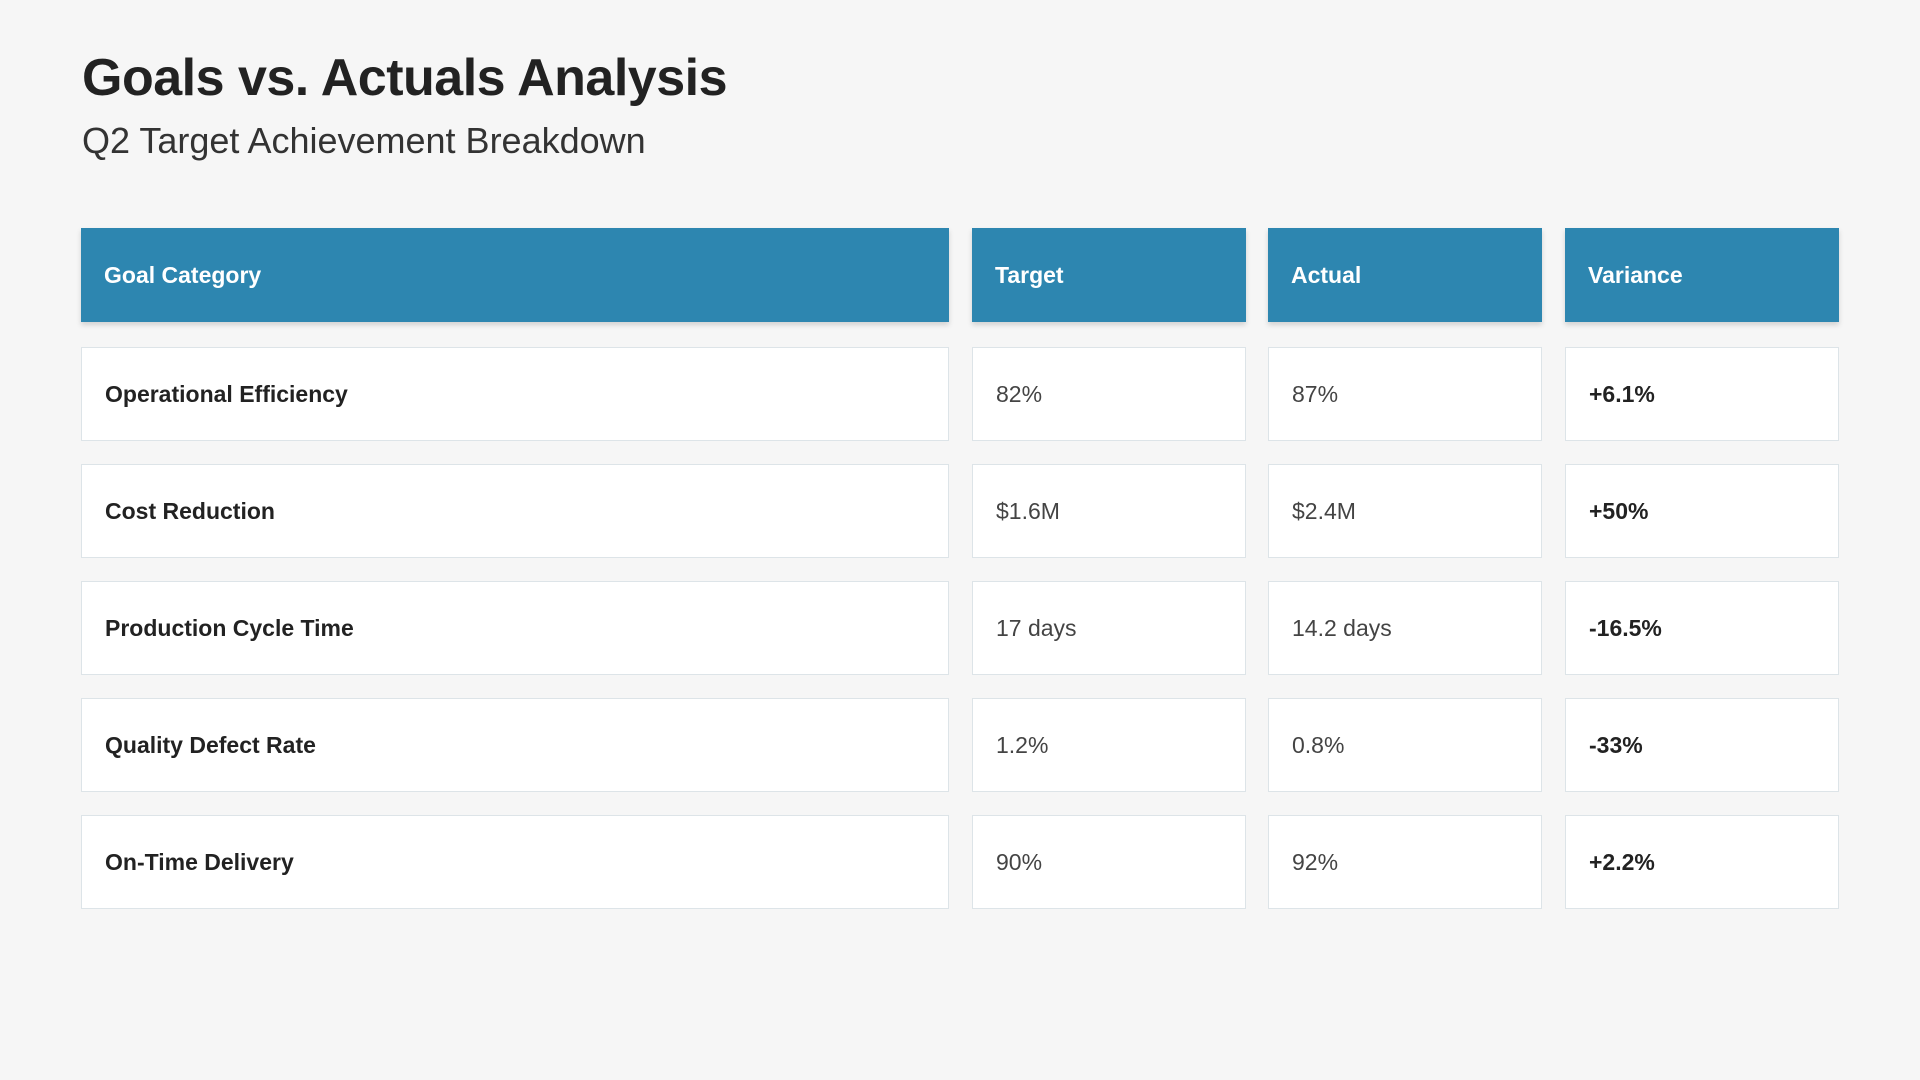  Describe the element at coordinates (1702, 745) in the screenshot. I see `variance-cell: -33%` at that location.